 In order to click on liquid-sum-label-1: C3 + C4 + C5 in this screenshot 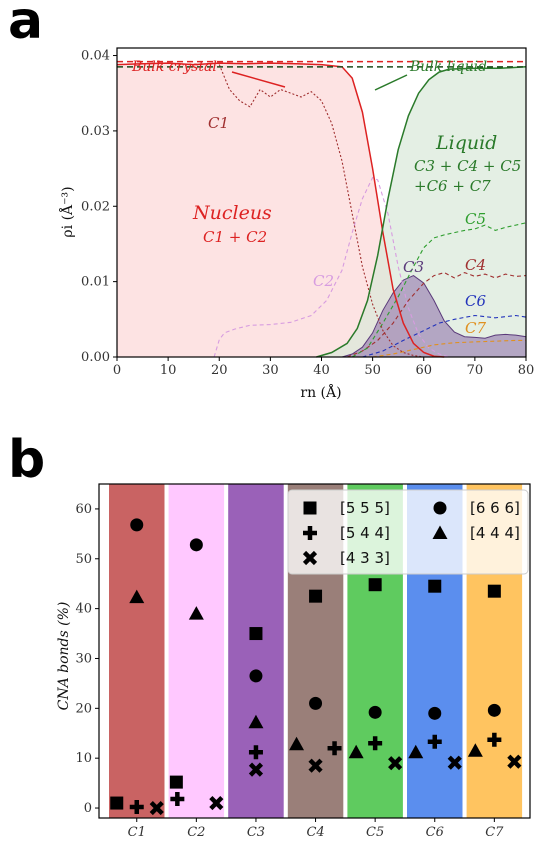, I will do `click(467, 166)`.